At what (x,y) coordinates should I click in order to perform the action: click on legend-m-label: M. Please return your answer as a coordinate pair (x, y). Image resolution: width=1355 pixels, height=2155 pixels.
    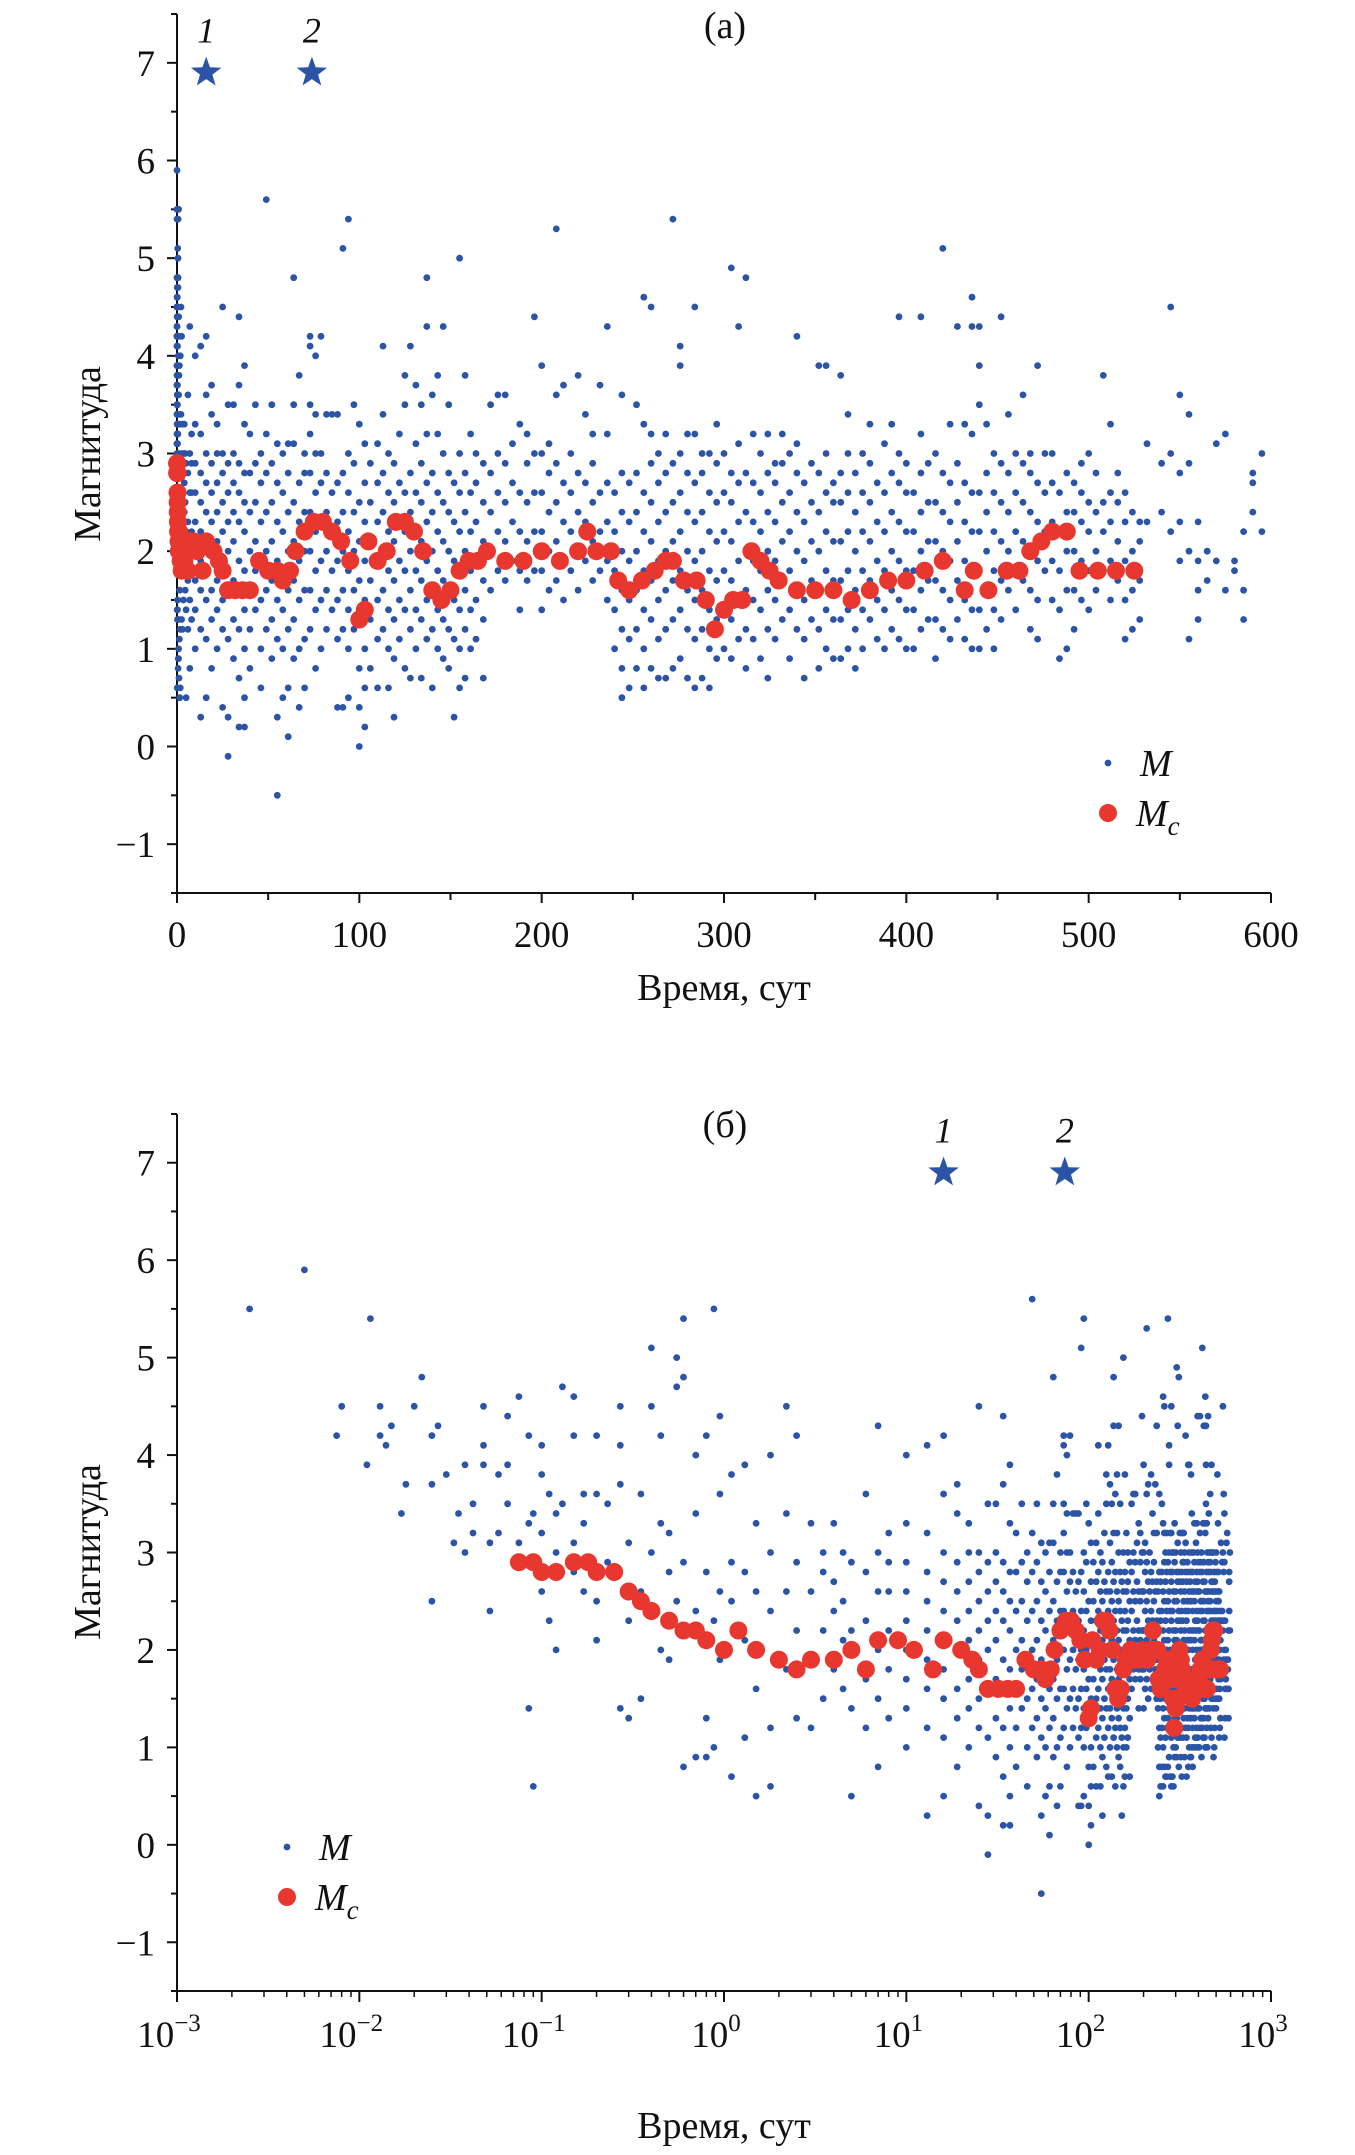
    Looking at the image, I should click on (335, 1848).